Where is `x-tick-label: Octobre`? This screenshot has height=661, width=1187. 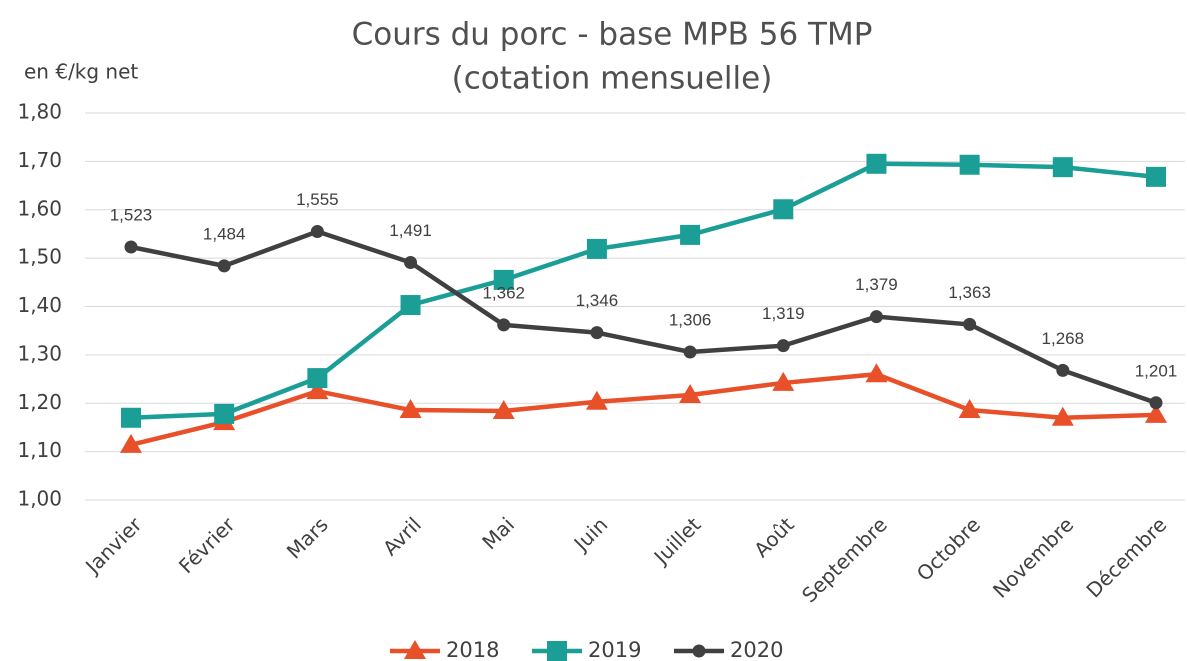
x-tick-label: Octobre is located at coordinates (948, 548).